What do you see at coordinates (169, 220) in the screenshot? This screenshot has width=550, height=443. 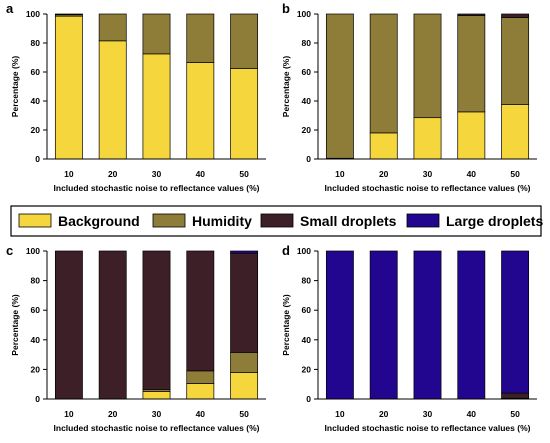 I see `legend-swatch-humidity` at bounding box center [169, 220].